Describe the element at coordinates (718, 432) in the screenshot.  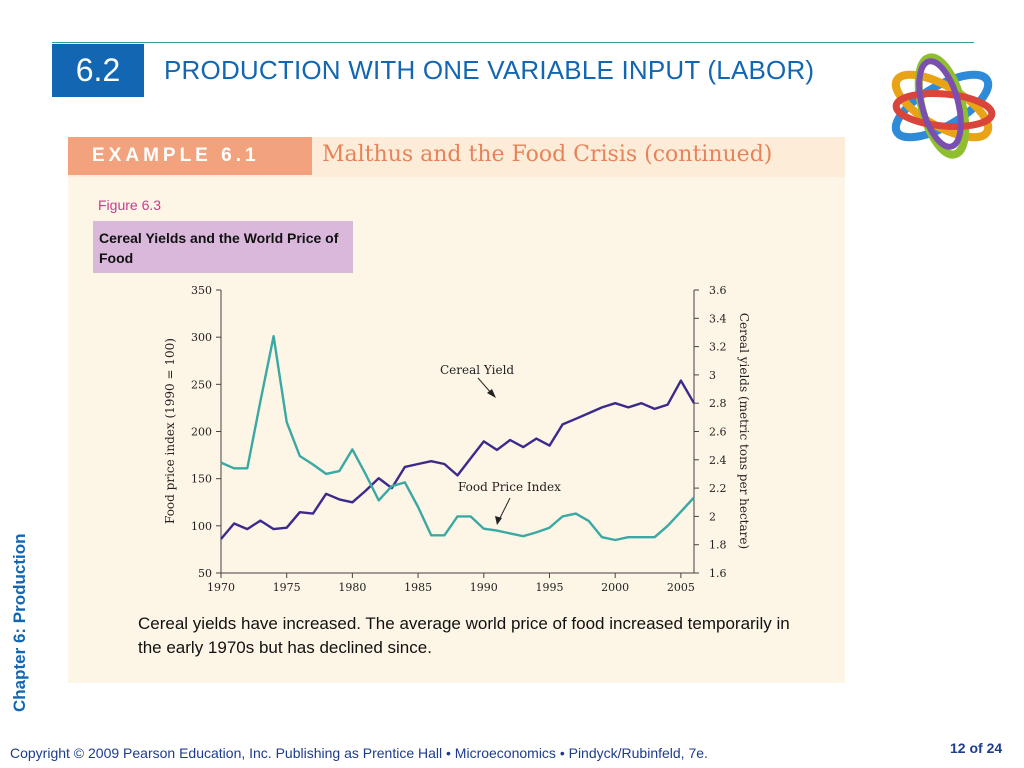
I see `y-tick-label-right: 2.6` at that location.